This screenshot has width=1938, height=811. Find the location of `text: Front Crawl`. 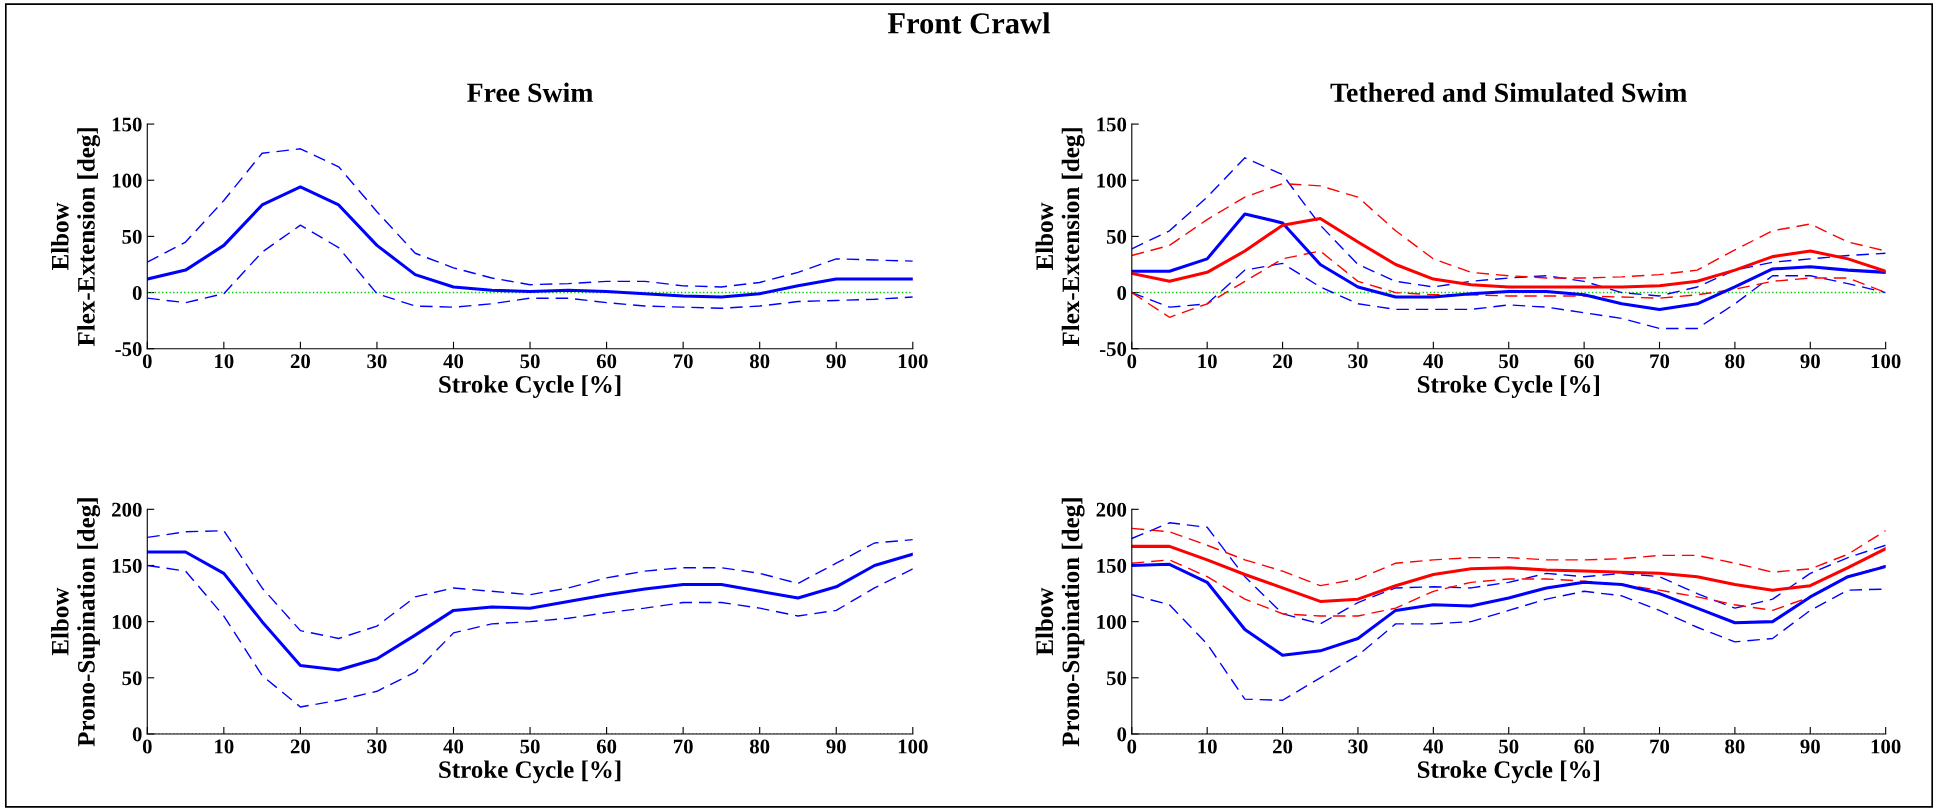

text: Front Crawl is located at coordinates (969, 23).